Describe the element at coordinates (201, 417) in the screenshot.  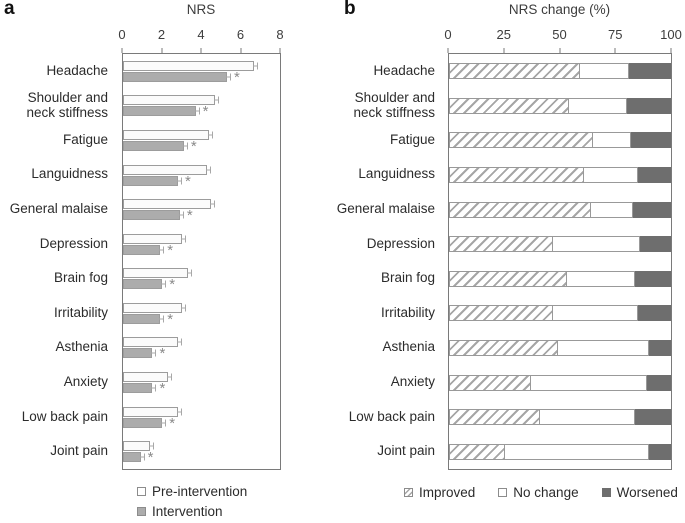
I see `bar-group-low-back-pain: *` at that location.